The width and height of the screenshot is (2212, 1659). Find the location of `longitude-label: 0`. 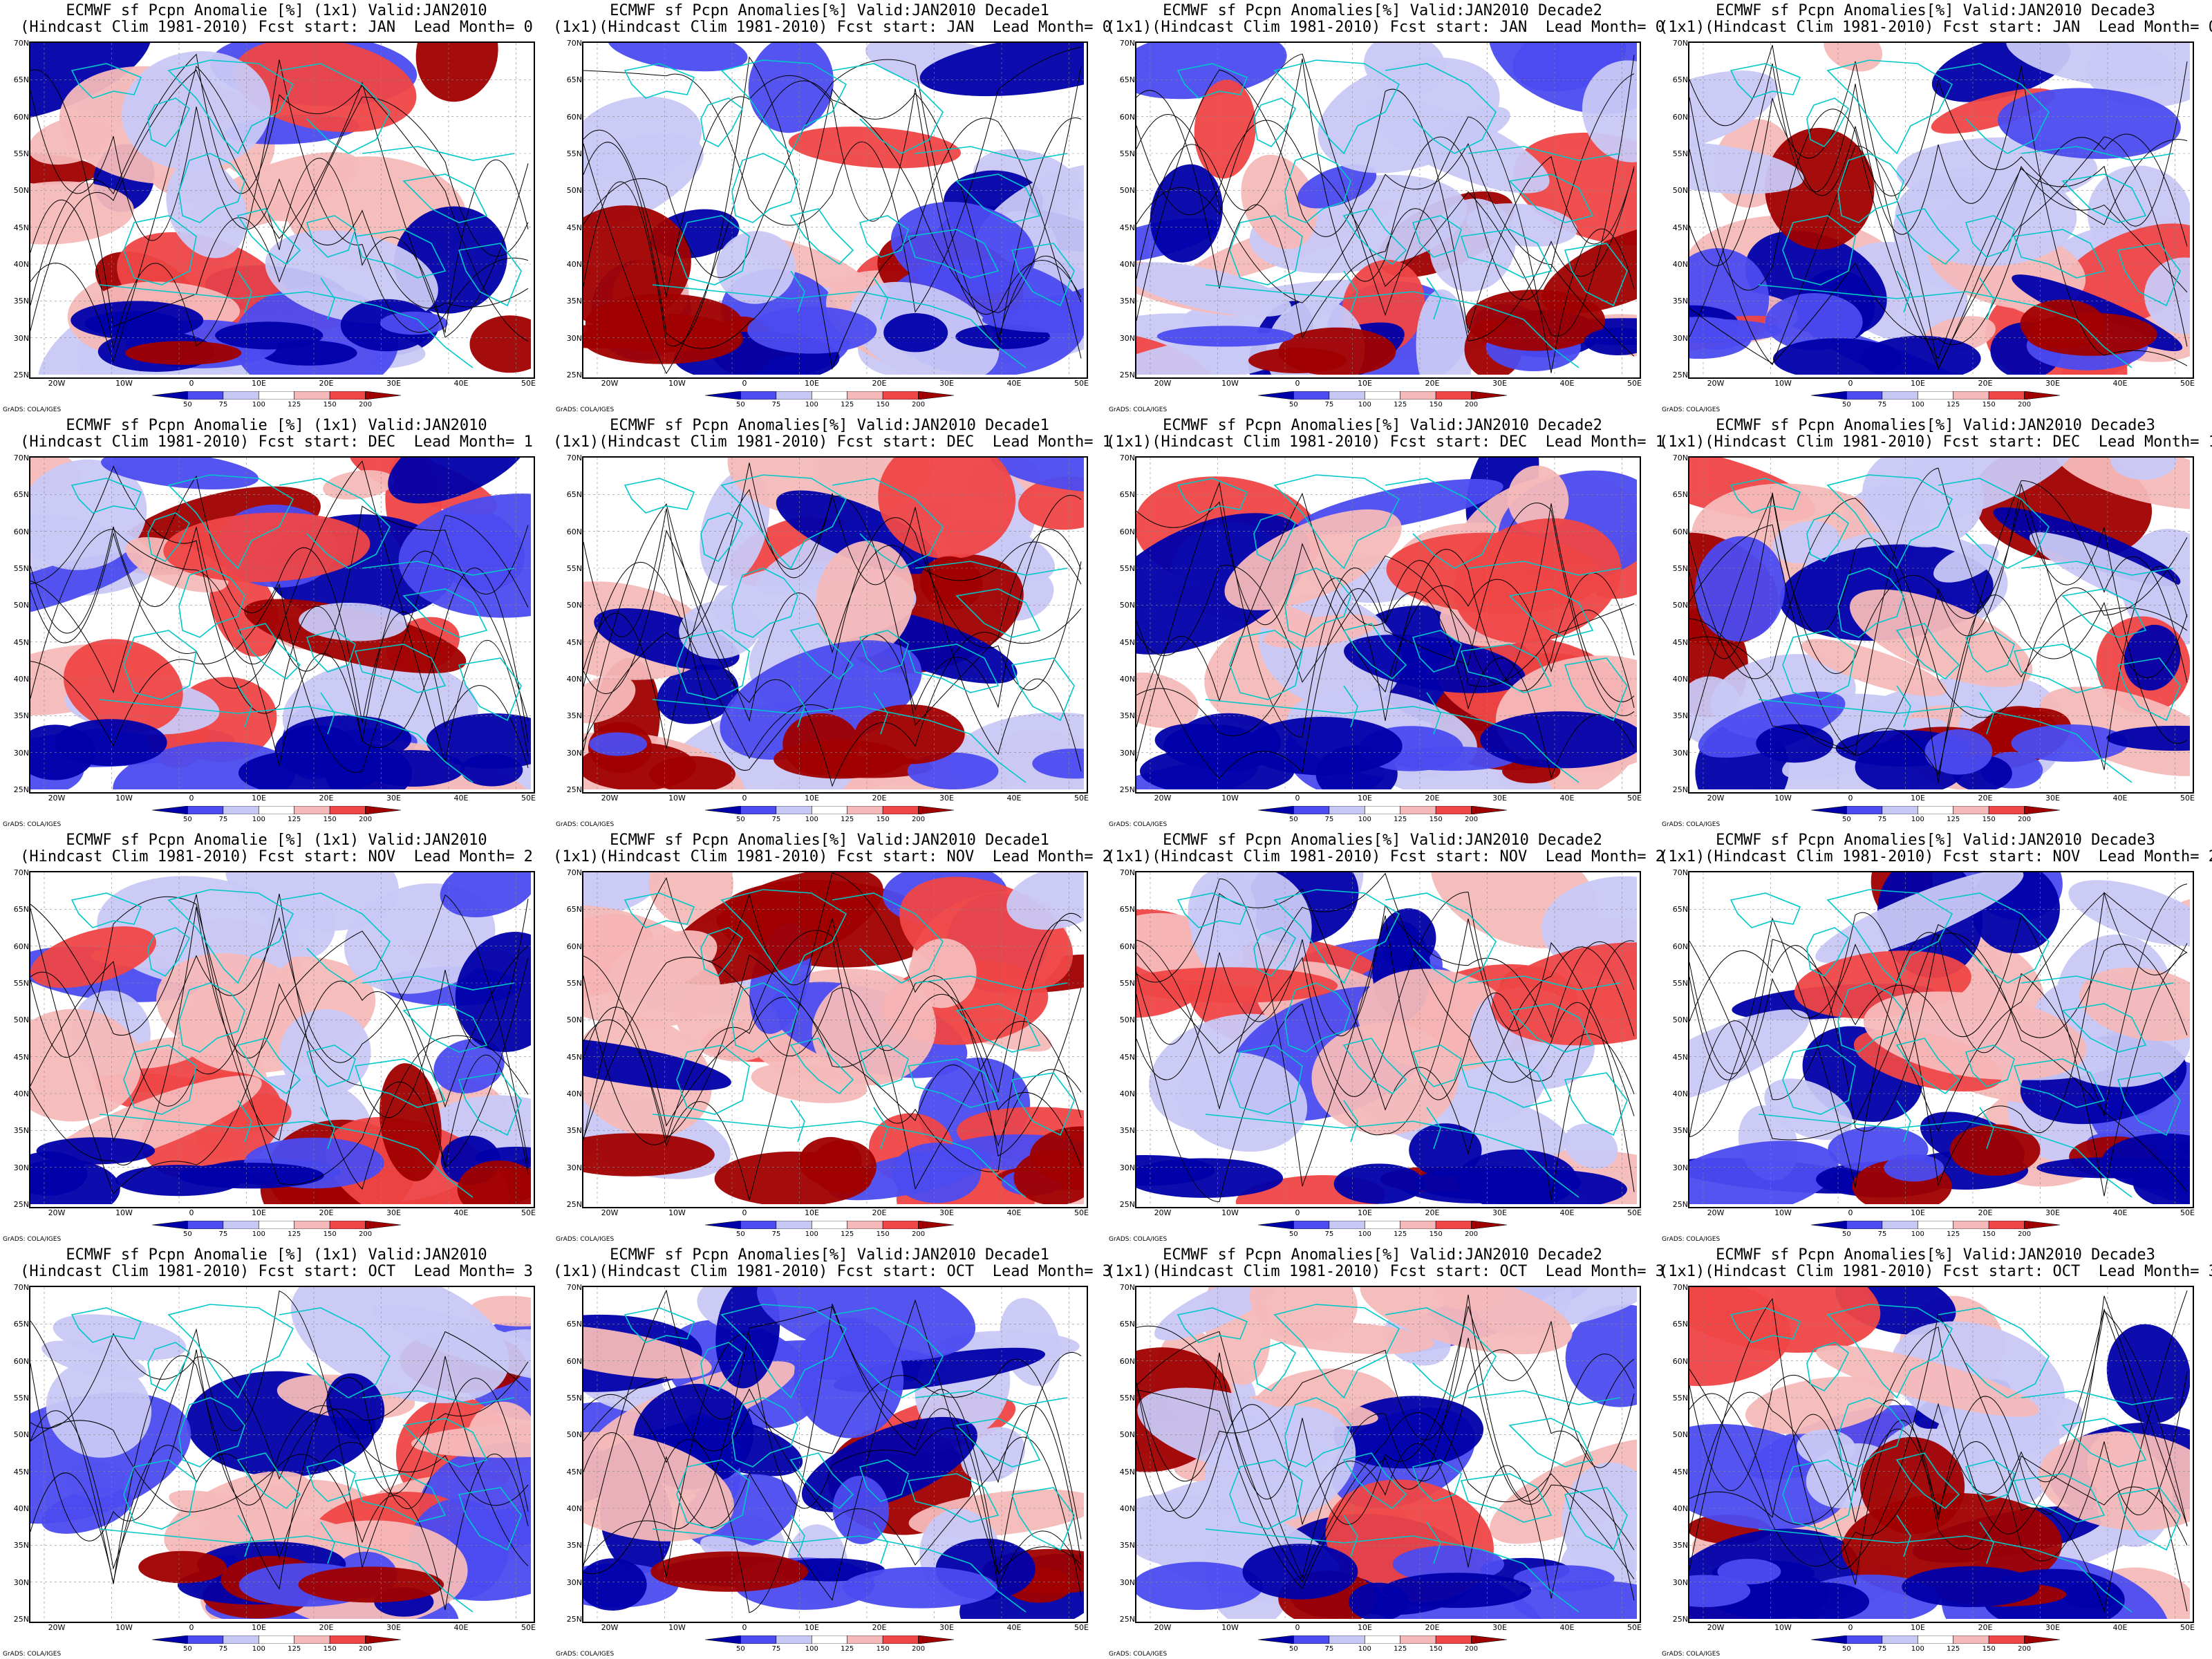

longitude-label: 0 is located at coordinates (191, 1213).